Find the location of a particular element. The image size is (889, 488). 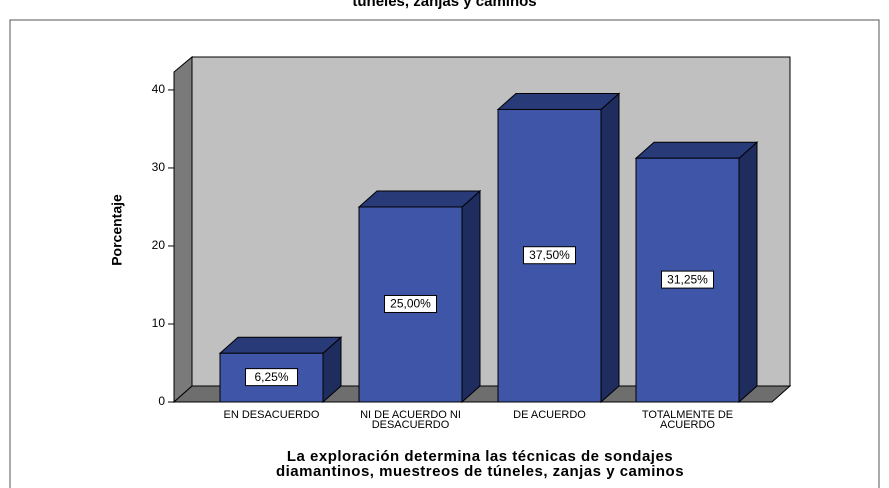

bar: 31,25% is located at coordinates (696, 272).